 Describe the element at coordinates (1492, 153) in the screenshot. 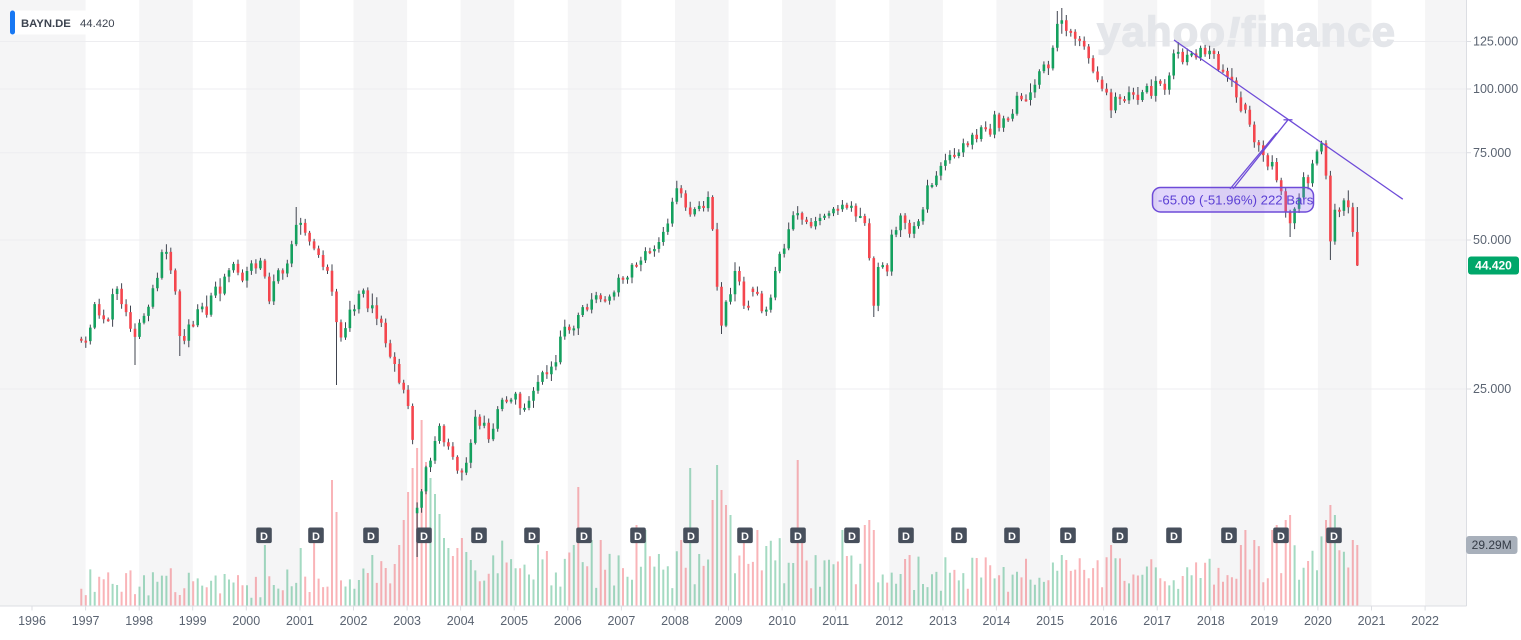

I see `svg-text: 75.000` at that location.